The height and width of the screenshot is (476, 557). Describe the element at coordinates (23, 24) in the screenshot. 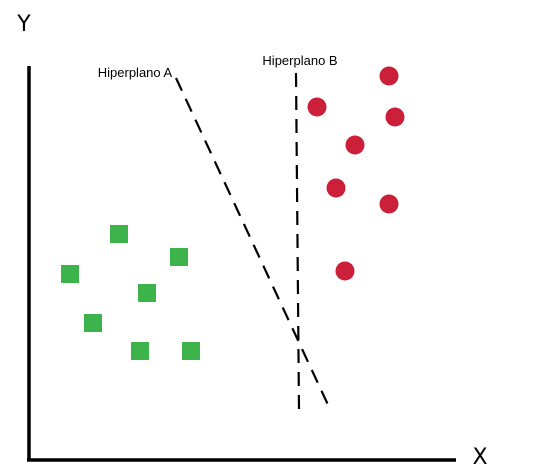

I see `y-axis-label: Y` at that location.